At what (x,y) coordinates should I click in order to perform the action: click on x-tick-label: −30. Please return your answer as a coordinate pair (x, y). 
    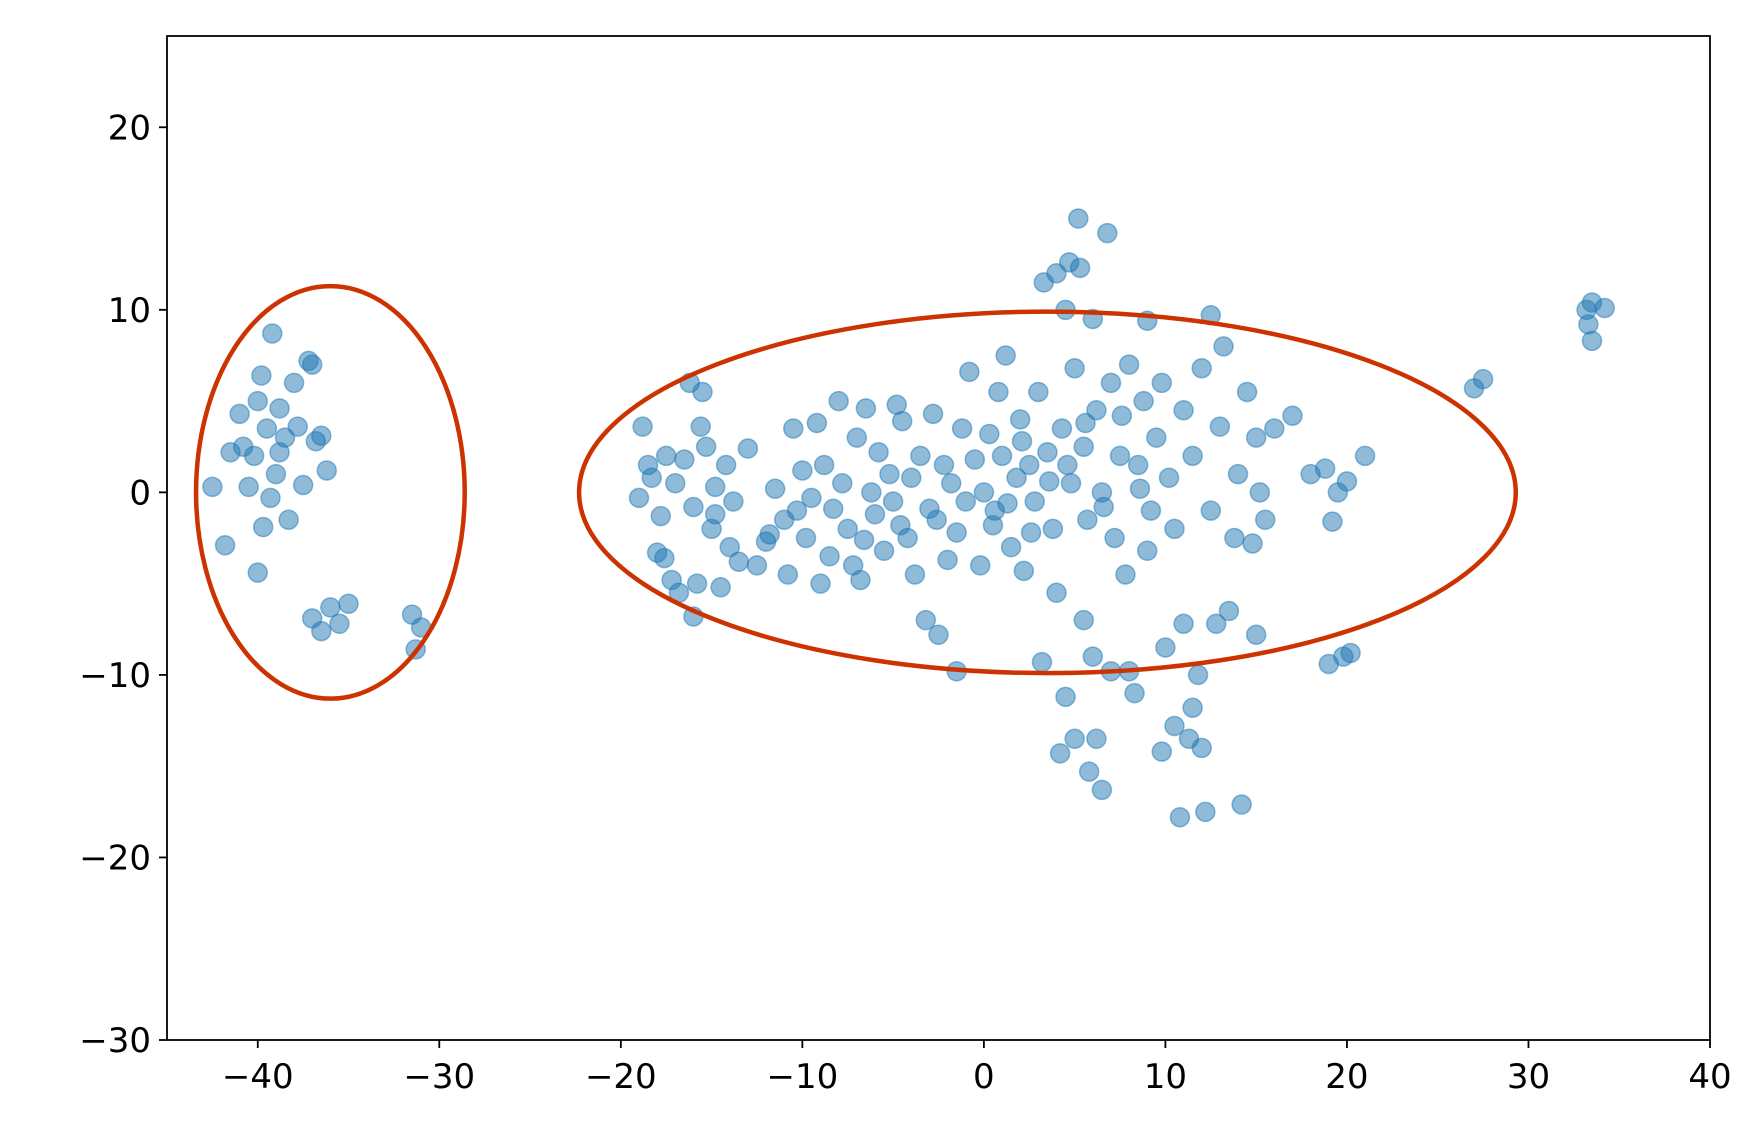
    Looking at the image, I should click on (439, 1077).